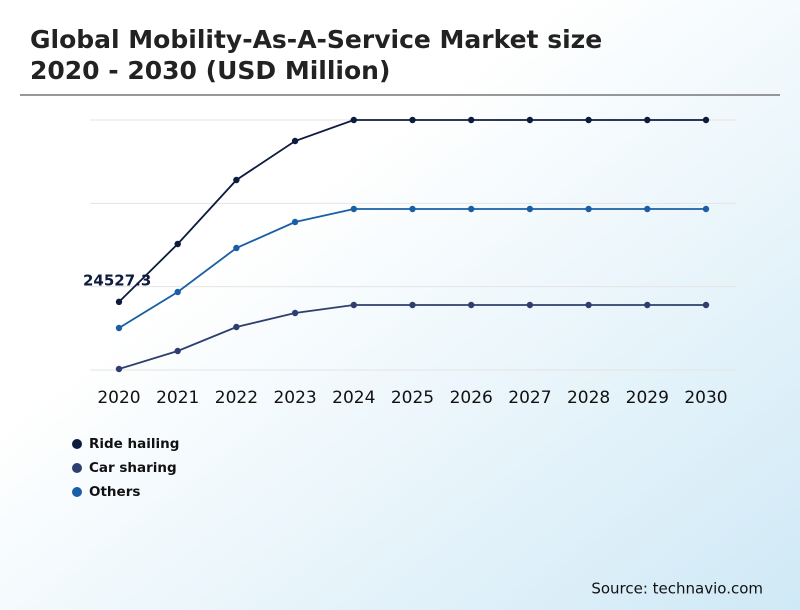  Describe the element at coordinates (210, 70) in the screenshot. I see `chart-subtitle: 2020 - 2030 (USD Million)` at that location.